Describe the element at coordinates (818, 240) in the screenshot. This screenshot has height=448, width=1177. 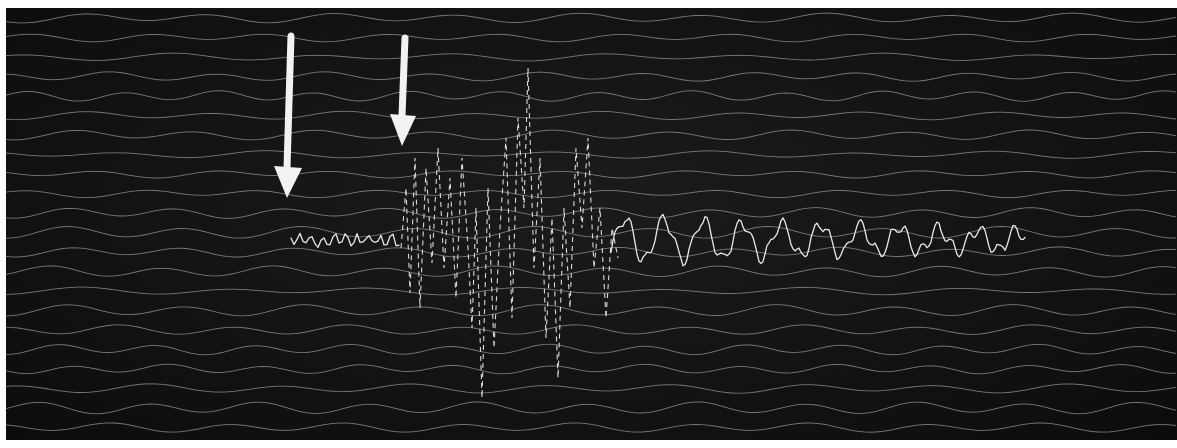
I see `coda-trace` at that location.